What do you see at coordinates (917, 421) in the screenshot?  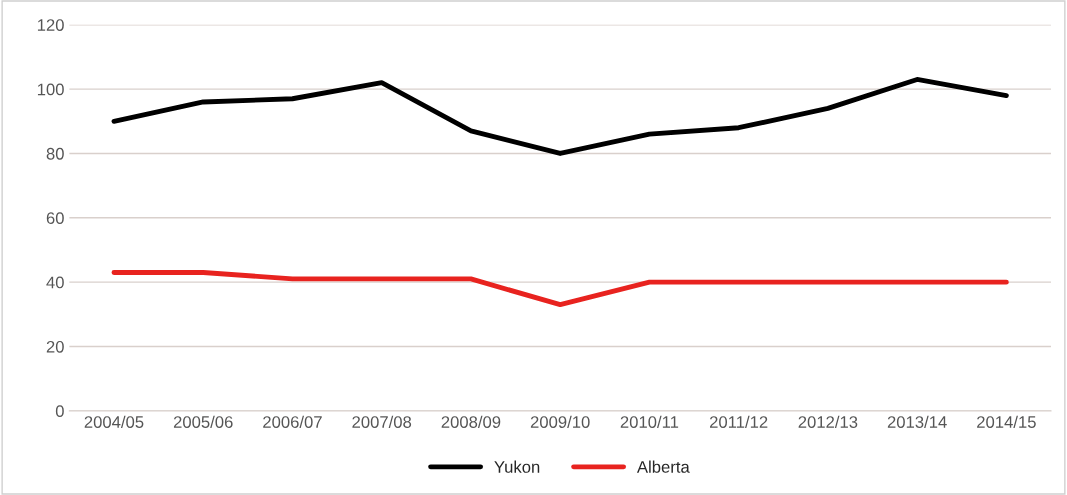 I see `x-tick-label: 2013/14` at bounding box center [917, 421].